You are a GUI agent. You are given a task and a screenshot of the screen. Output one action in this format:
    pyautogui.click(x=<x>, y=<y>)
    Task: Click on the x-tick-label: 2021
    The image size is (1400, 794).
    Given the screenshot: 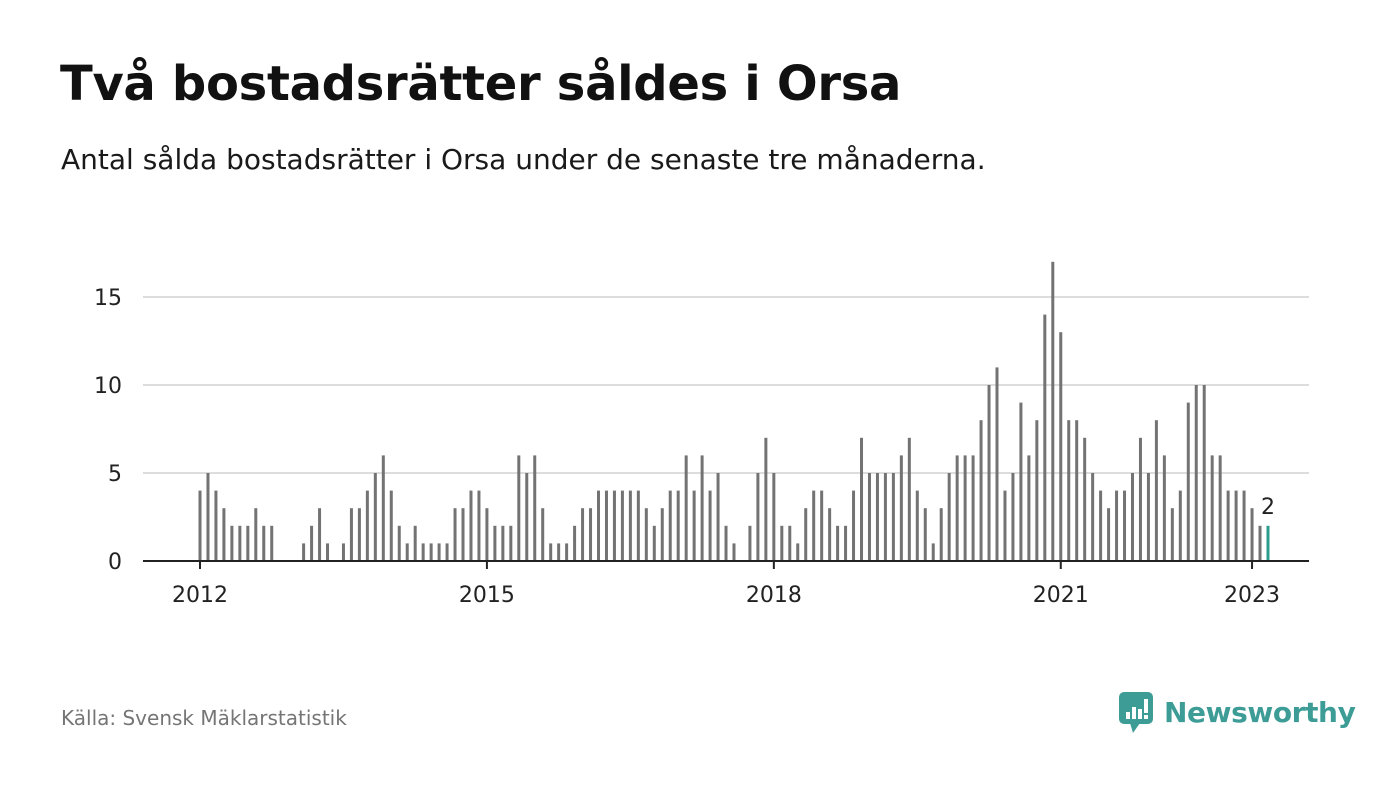 What is the action you would take?
    pyautogui.click(x=1061, y=595)
    